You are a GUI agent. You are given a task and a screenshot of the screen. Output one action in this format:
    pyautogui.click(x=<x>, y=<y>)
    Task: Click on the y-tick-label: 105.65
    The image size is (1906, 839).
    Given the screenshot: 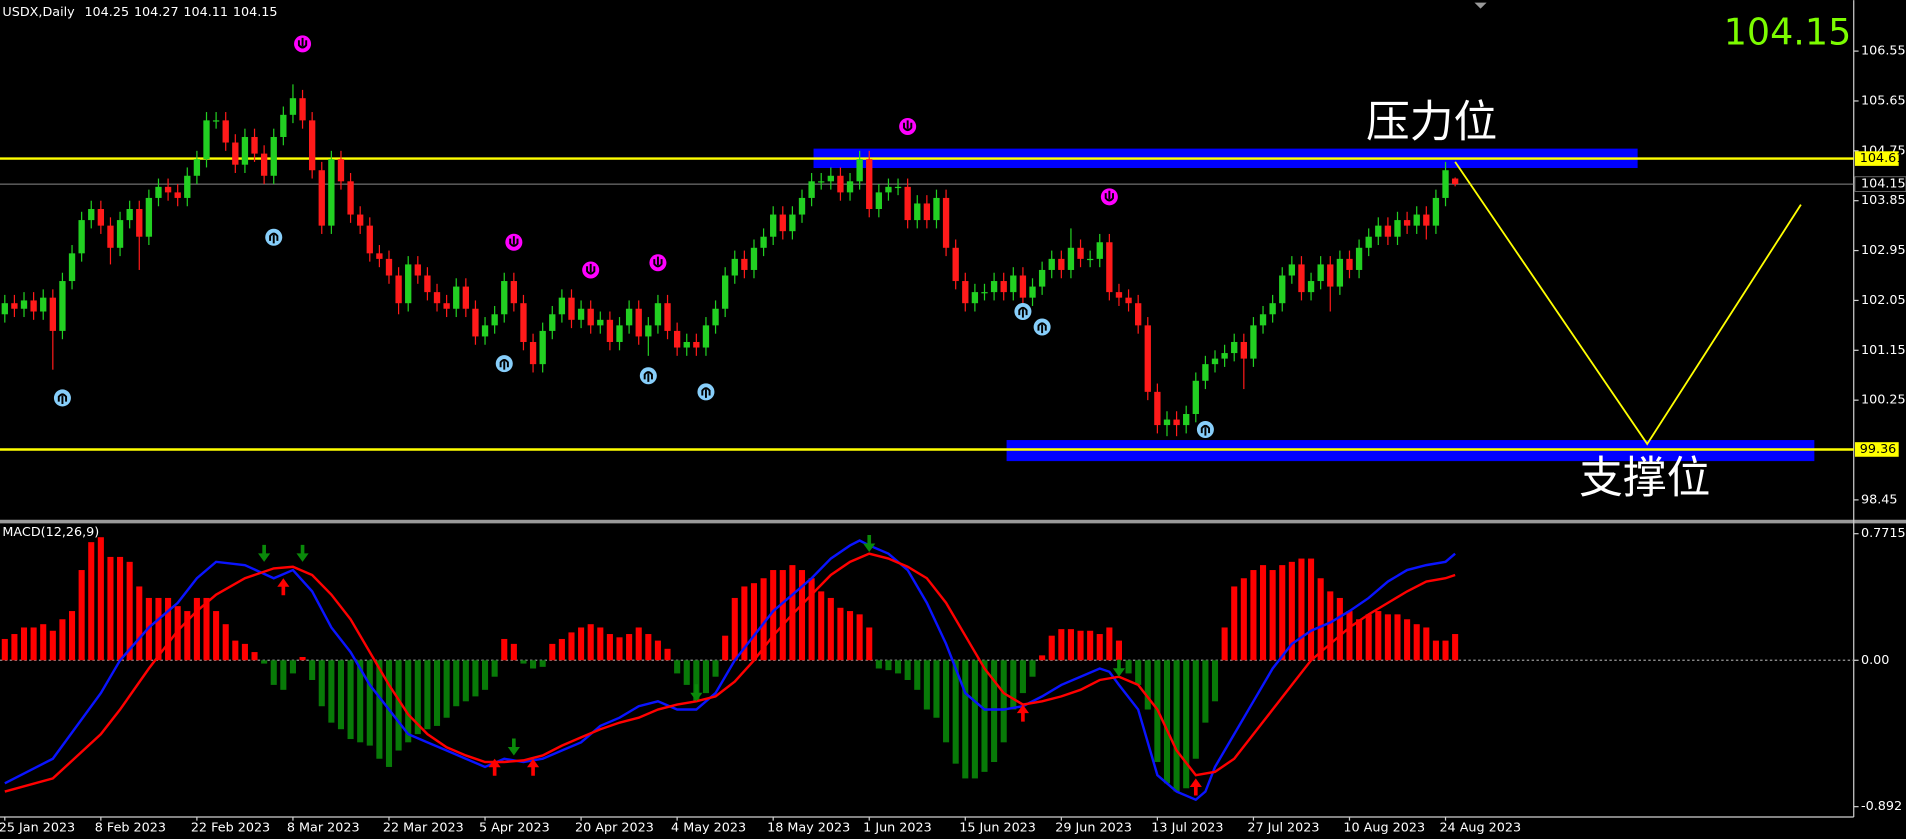 What is the action you would take?
    pyautogui.click(x=1883, y=100)
    